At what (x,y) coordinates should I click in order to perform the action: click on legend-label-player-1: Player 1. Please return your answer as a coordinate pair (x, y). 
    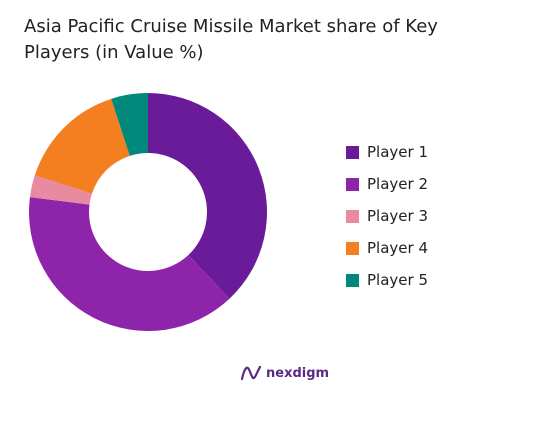
    Looking at the image, I should click on (397, 152).